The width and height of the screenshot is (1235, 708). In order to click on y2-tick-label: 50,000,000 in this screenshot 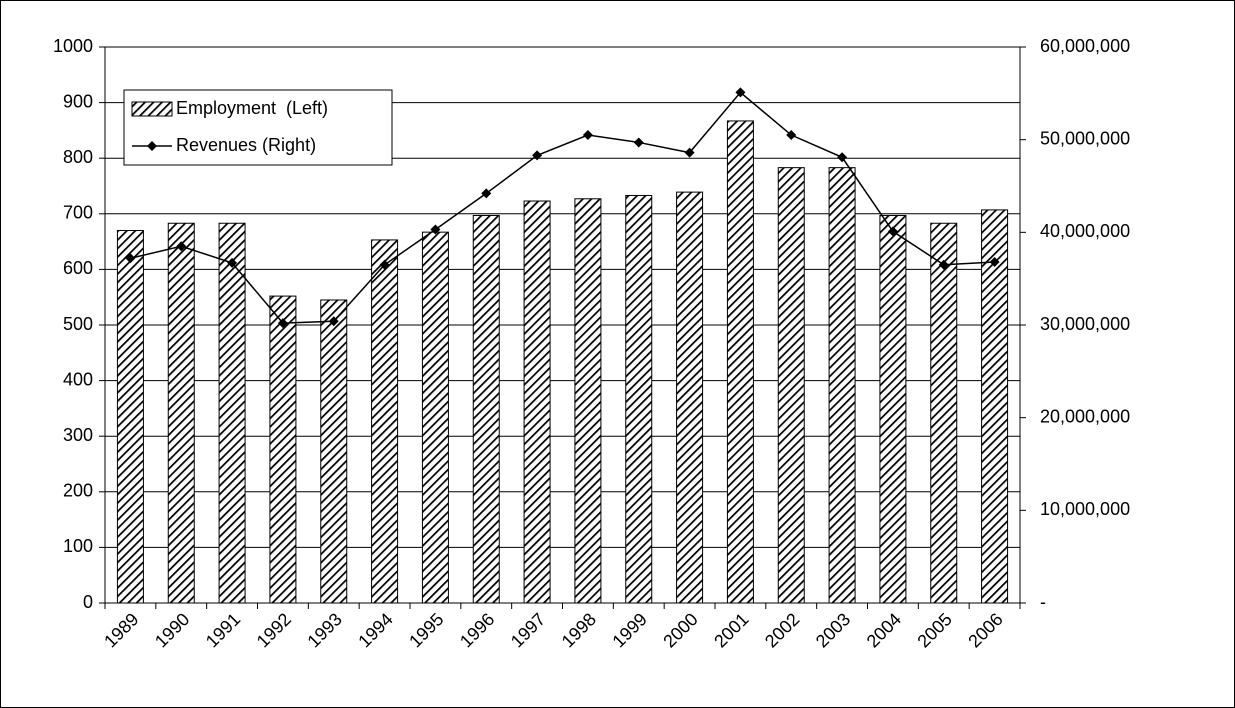, I will do `click(1085, 138)`.